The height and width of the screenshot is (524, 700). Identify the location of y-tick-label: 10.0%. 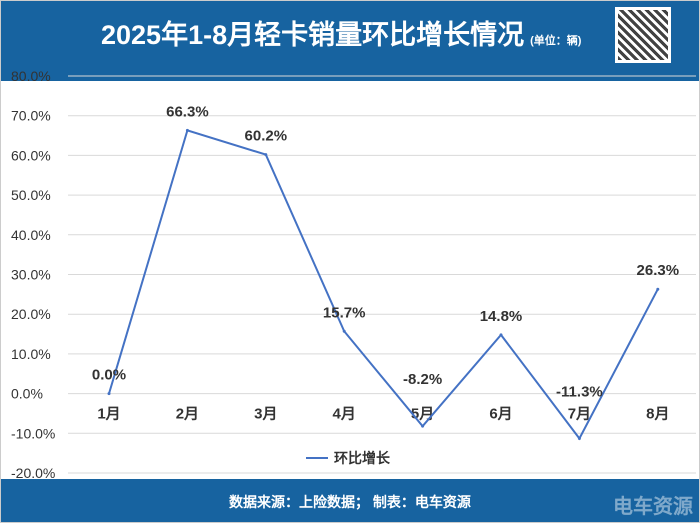
(31, 354).